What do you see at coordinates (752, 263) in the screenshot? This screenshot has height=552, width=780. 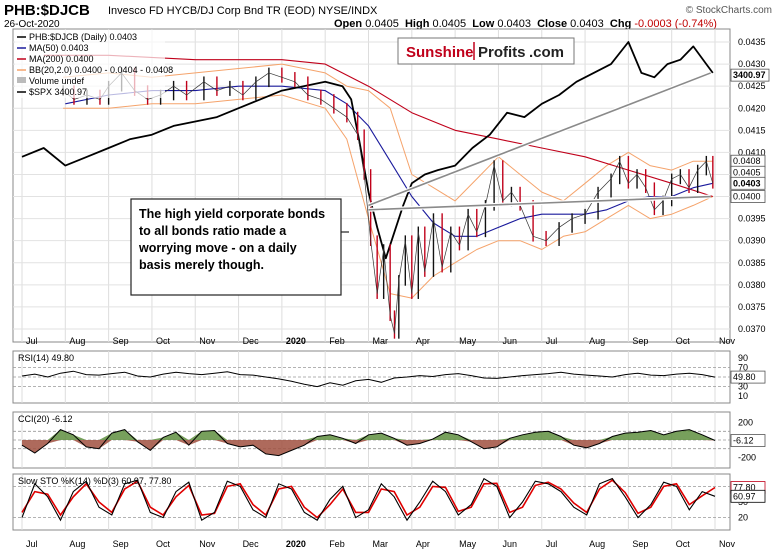 I see `price-y-tick: 0.0385` at bounding box center [752, 263].